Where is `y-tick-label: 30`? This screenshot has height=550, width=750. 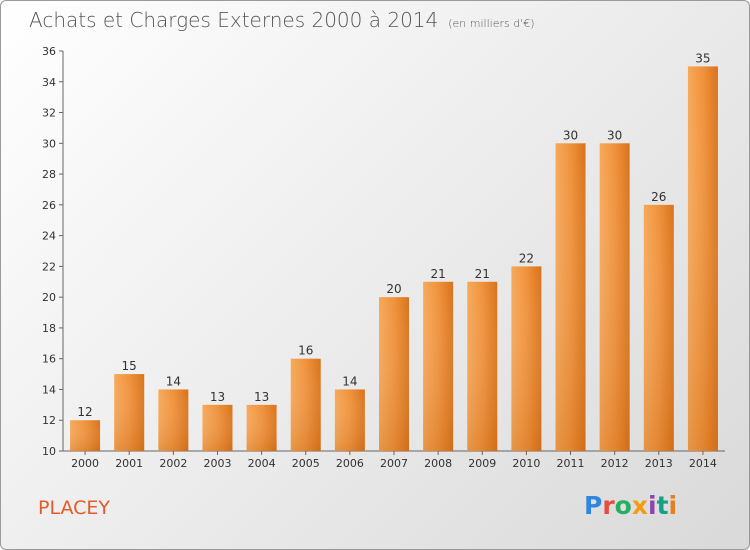 y-tick-label: 30 is located at coordinates (49, 143).